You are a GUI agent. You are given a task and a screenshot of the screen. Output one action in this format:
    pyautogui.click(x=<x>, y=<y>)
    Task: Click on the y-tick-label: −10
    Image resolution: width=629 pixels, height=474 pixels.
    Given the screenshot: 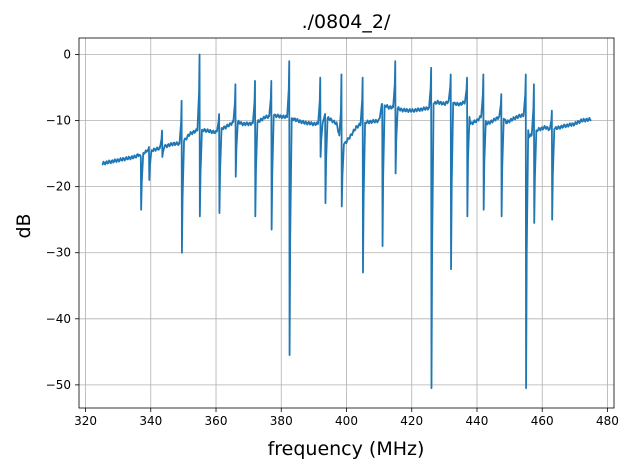 What is the action you would take?
    pyautogui.click(x=58, y=121)
    